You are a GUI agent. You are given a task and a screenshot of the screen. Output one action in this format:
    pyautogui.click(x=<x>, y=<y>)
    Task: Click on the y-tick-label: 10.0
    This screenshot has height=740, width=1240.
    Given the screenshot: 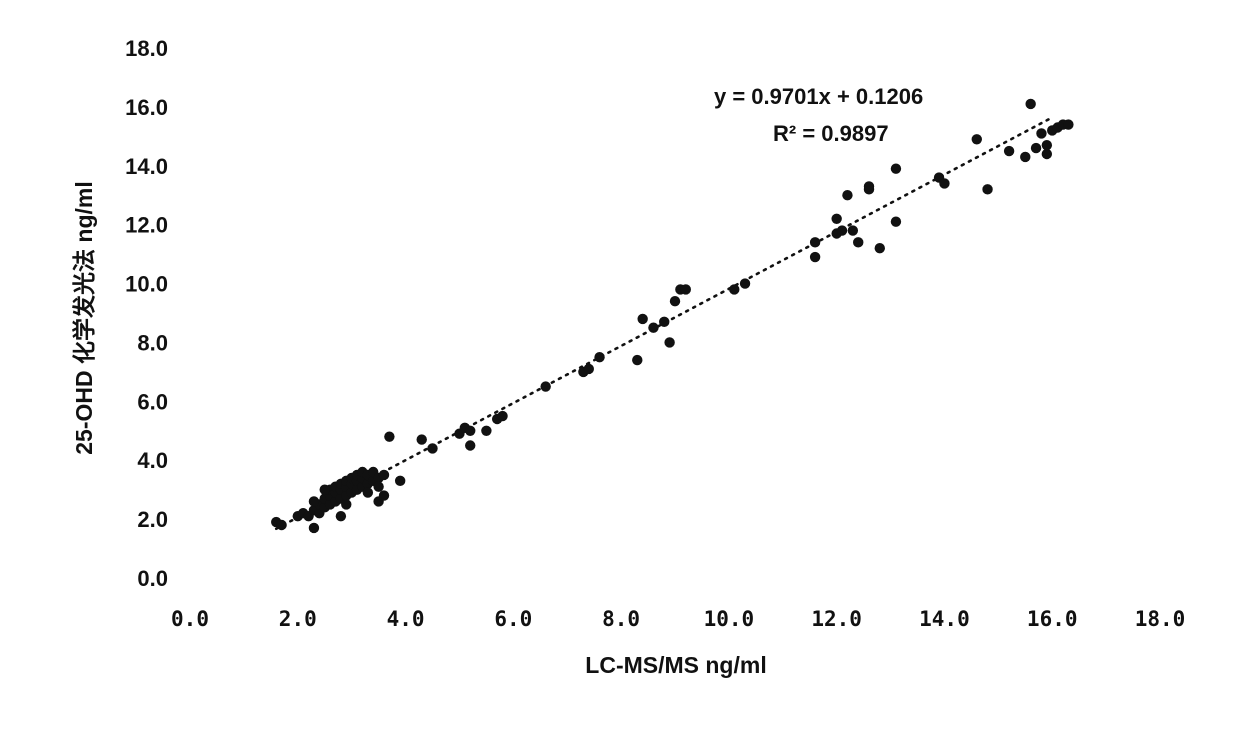 What is the action you would take?
    pyautogui.click(x=146, y=284)
    